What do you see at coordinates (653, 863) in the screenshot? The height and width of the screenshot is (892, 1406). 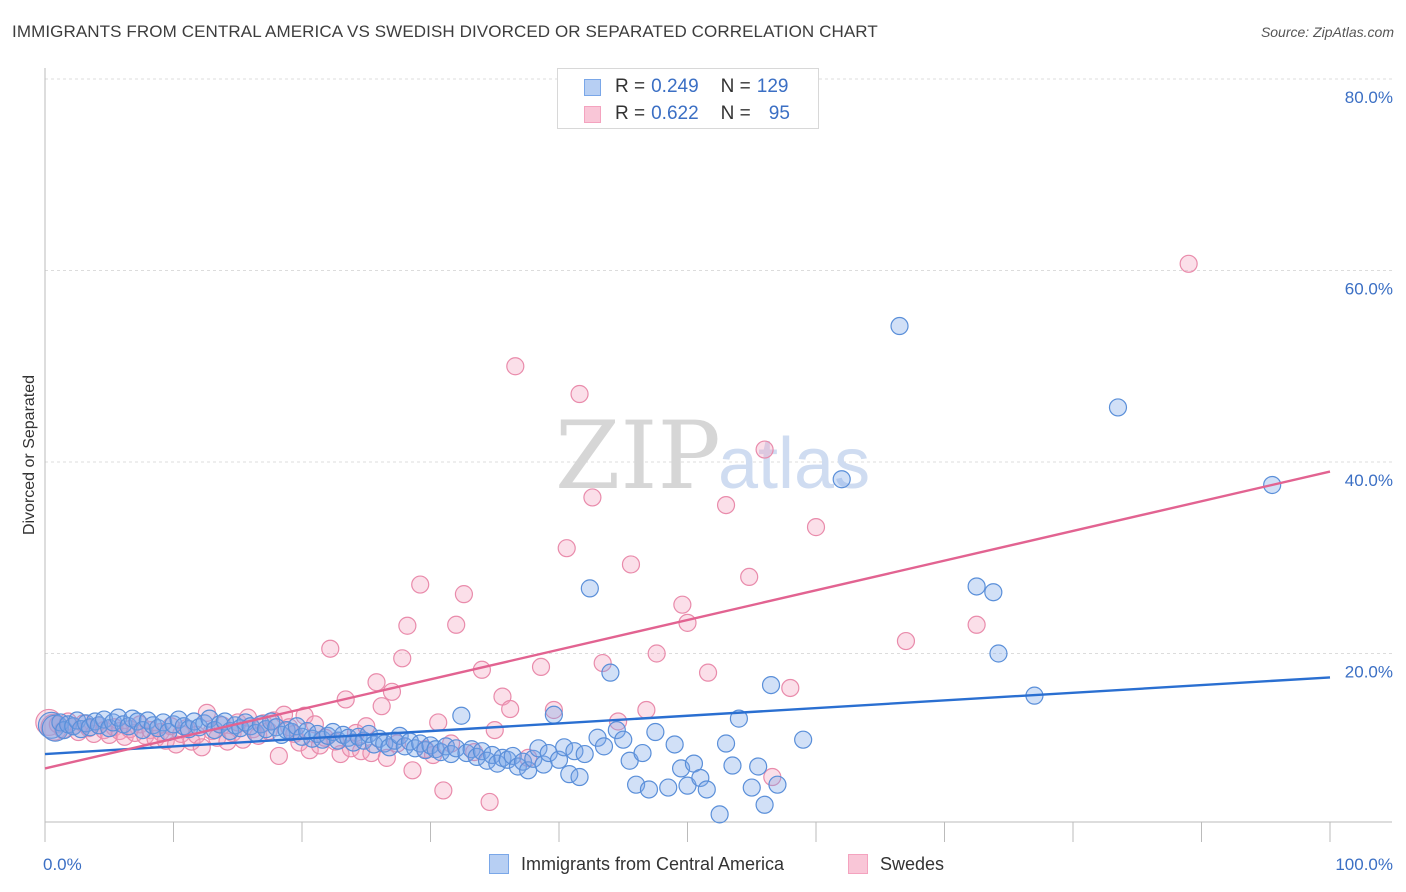 I see `series-name: Immigrants from Central America` at bounding box center [653, 863].